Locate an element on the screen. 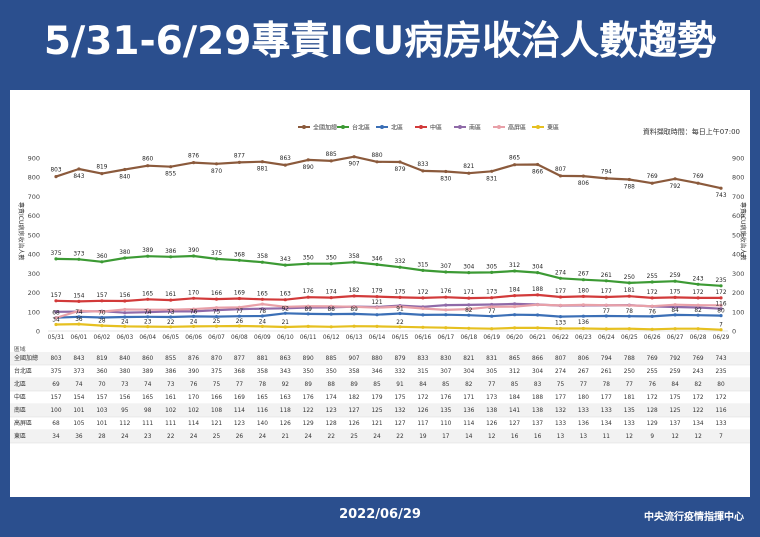 The width and height of the screenshot is (760, 537). data-label: 179 is located at coordinates (376, 292).